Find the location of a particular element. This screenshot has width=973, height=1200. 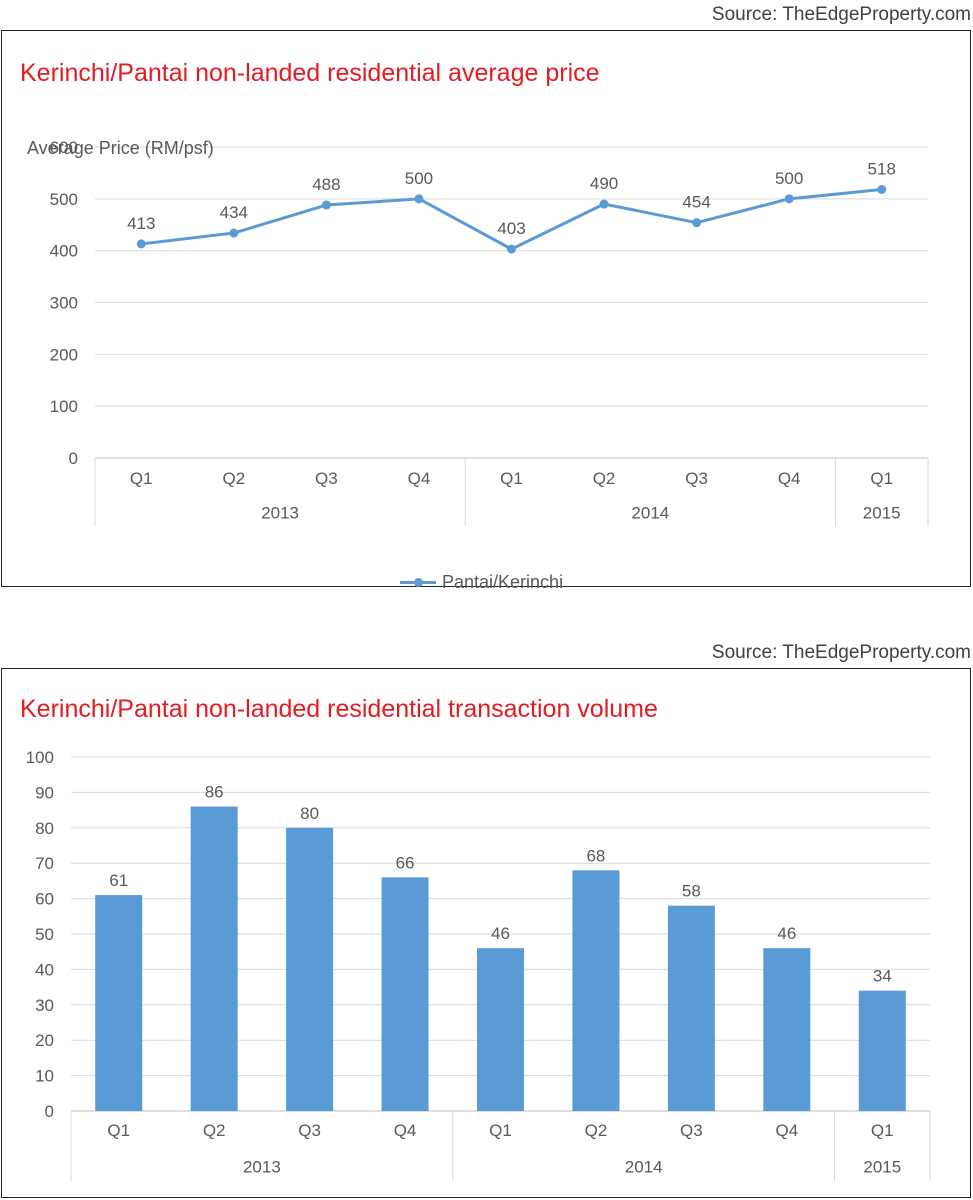

y-tick-label: 30 is located at coordinates (44, 1005).